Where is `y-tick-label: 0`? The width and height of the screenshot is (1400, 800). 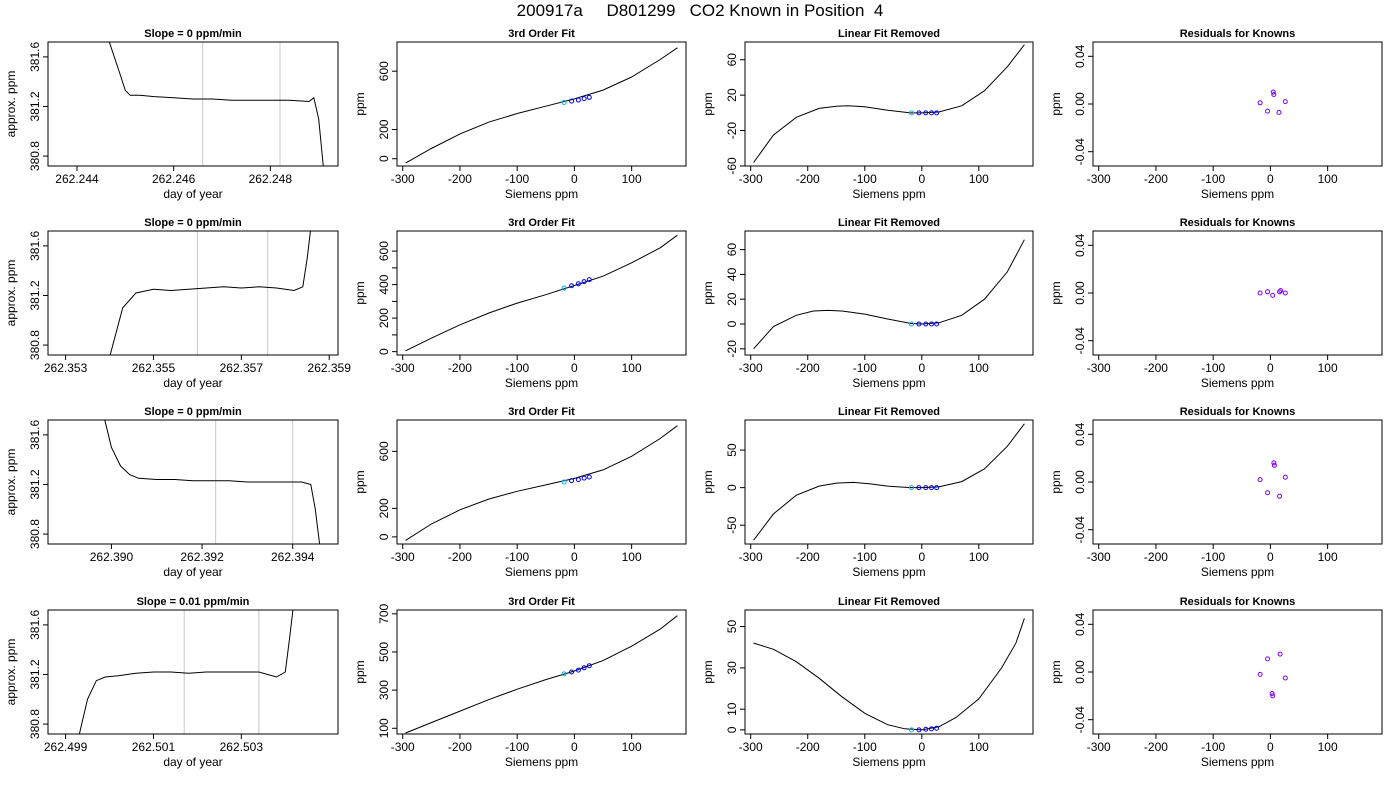
y-tick-label: 0 is located at coordinates (732, 729).